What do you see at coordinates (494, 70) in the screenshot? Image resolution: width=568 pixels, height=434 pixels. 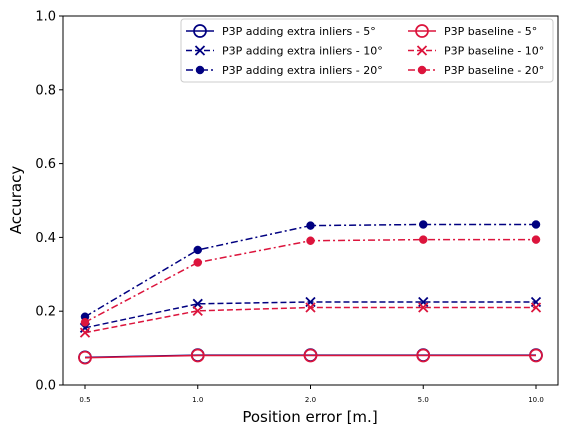 I see `legend-label: P3P baseline - 20°` at bounding box center [494, 70].